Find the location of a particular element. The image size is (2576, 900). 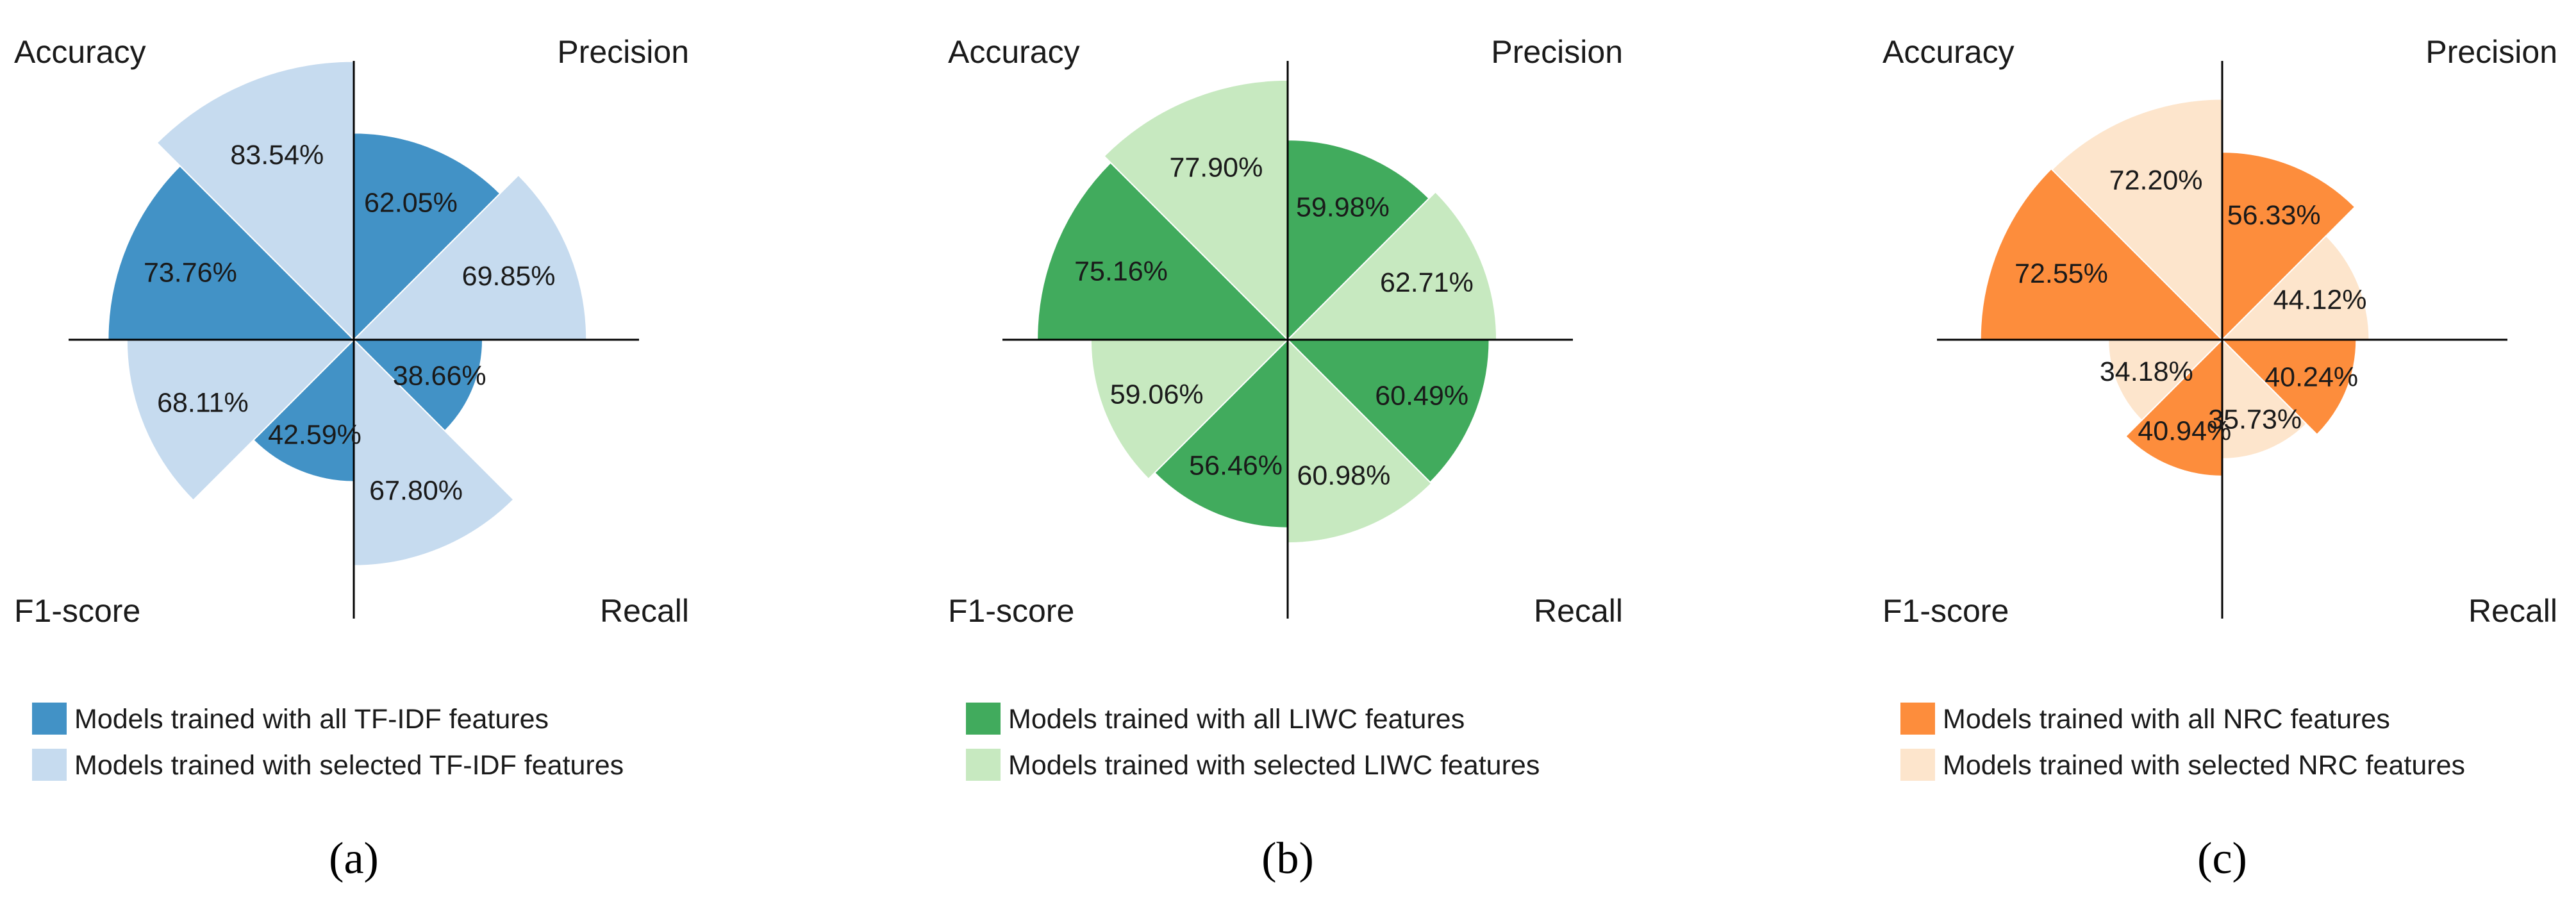

value-label-f1-score-selected: 59.06% is located at coordinates (1157, 395).